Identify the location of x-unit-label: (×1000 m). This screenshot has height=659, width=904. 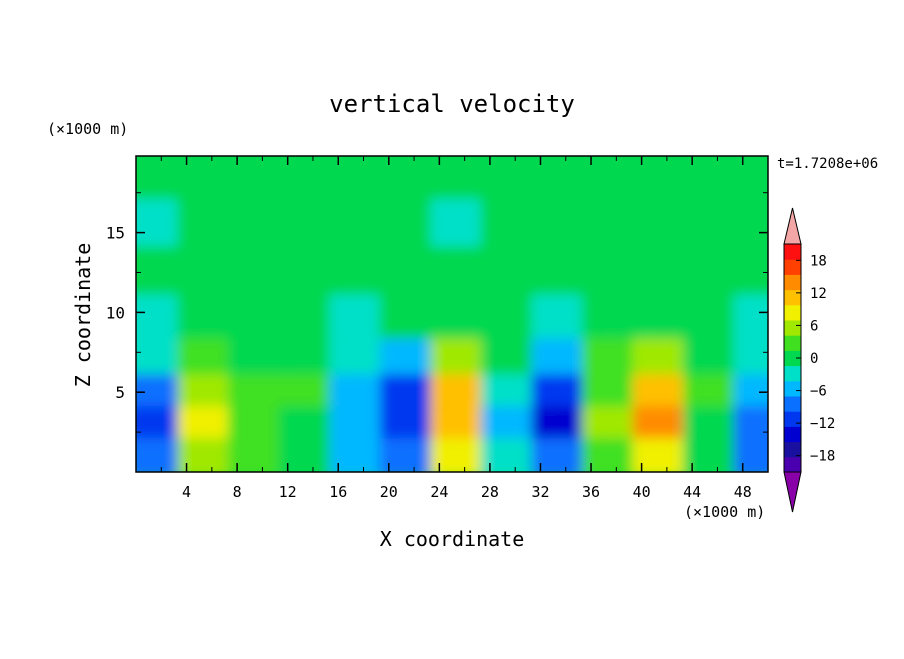
(724, 512).